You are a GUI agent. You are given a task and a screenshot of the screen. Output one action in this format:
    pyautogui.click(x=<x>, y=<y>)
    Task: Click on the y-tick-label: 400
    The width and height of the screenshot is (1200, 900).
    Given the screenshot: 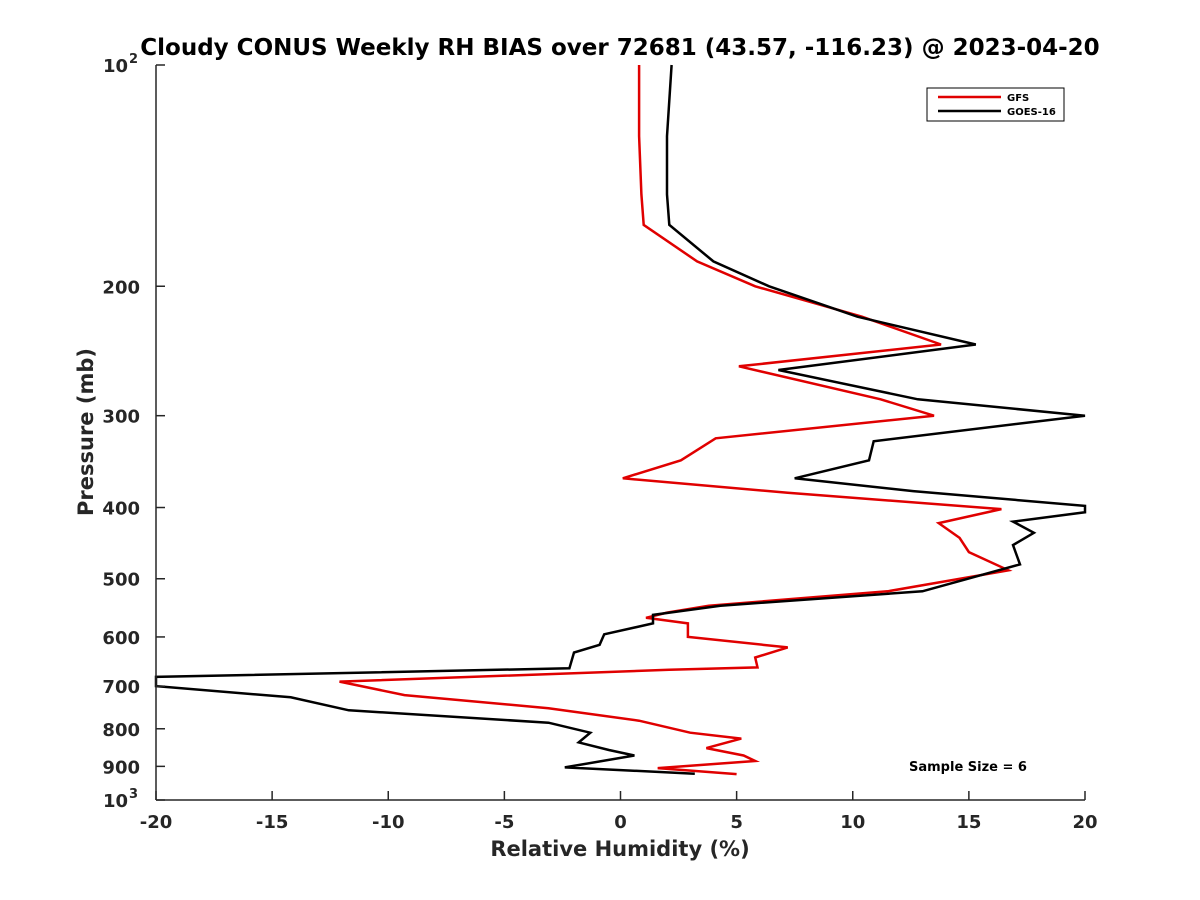 What is the action you would take?
    pyautogui.click(x=121, y=509)
    